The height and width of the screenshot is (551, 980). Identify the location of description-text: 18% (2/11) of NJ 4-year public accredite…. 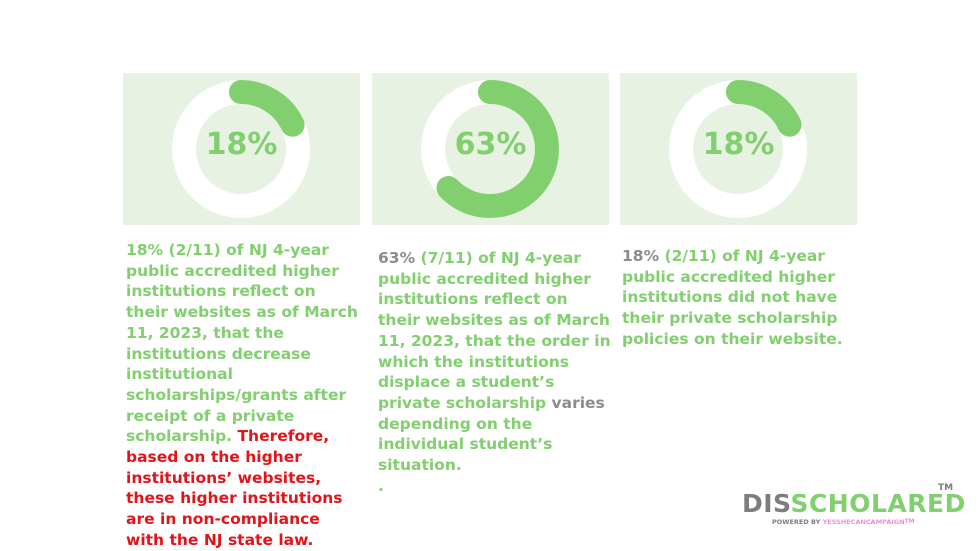
(242, 343).